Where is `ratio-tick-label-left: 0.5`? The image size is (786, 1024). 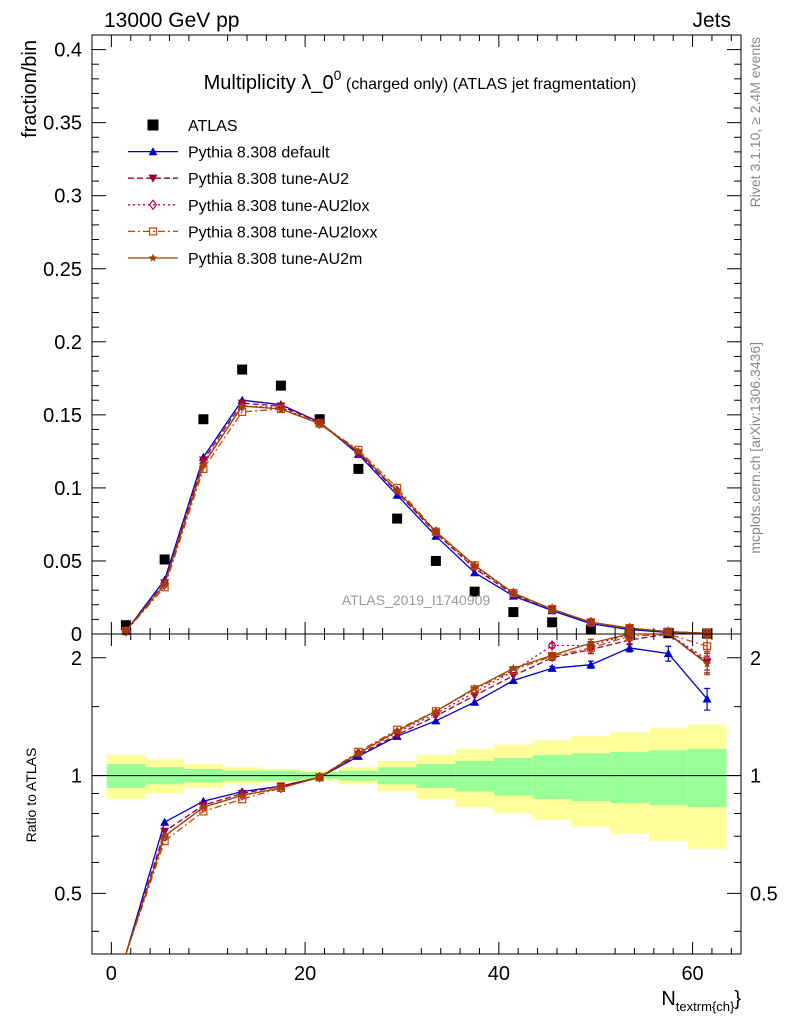
ratio-tick-label-left: 0.5 is located at coordinates (68, 894).